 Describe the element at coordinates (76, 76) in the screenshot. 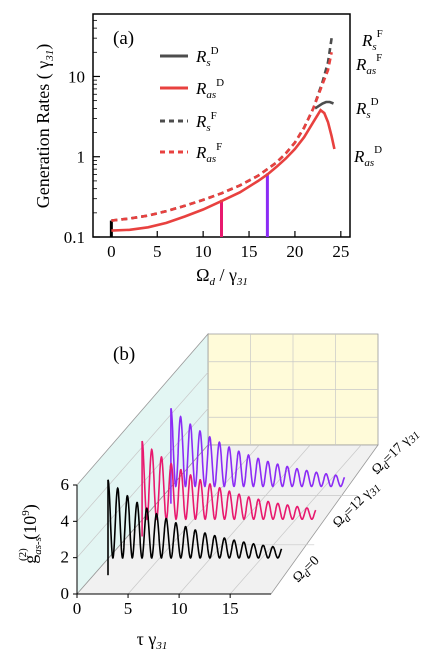

I see `y-tick-label: 10` at that location.